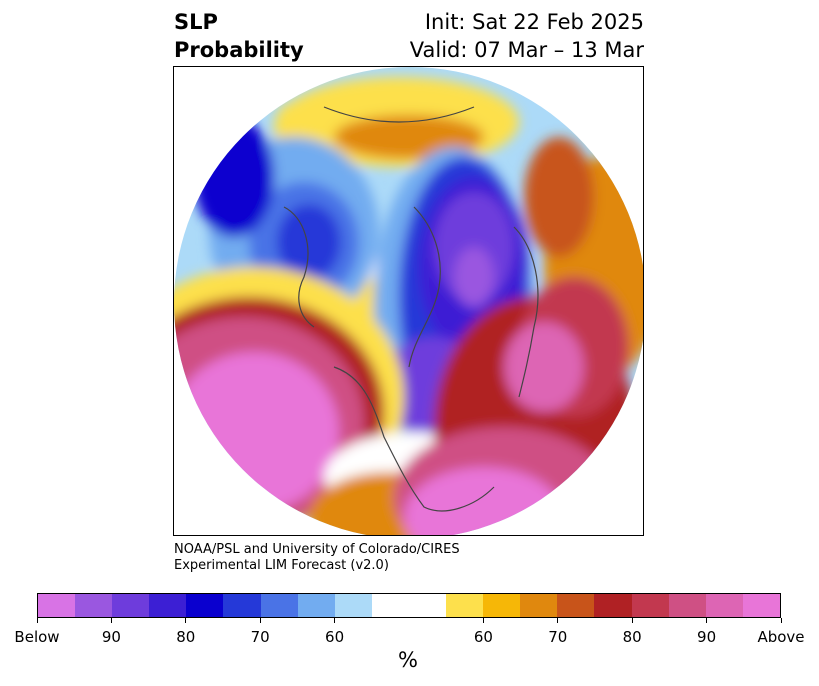 This screenshot has height=686, width=819. Describe the element at coordinates (196, 22) in the screenshot. I see `title-line-1: SLP` at that location.